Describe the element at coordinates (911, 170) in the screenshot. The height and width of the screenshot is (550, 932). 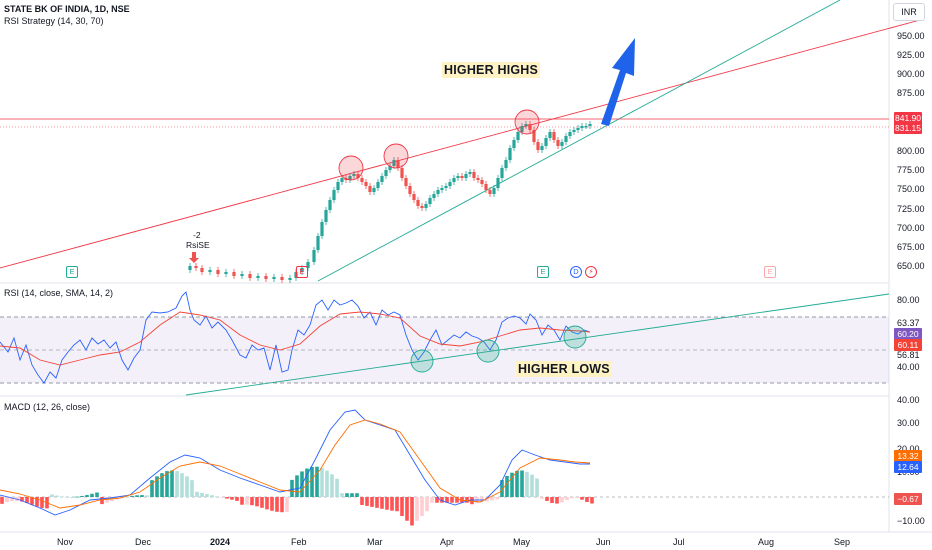
I see `price-axis-tick: 775.00` at that location.